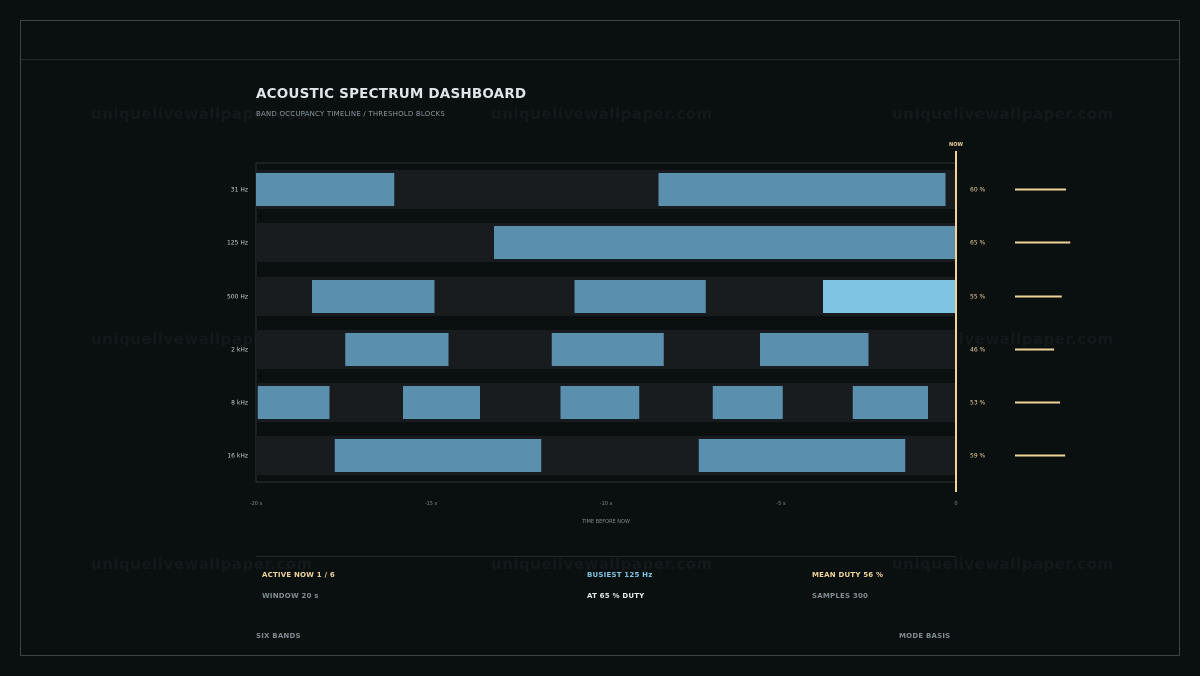 The width and height of the screenshot is (1200, 676). I want to click on header-divider, so click(600, 59).